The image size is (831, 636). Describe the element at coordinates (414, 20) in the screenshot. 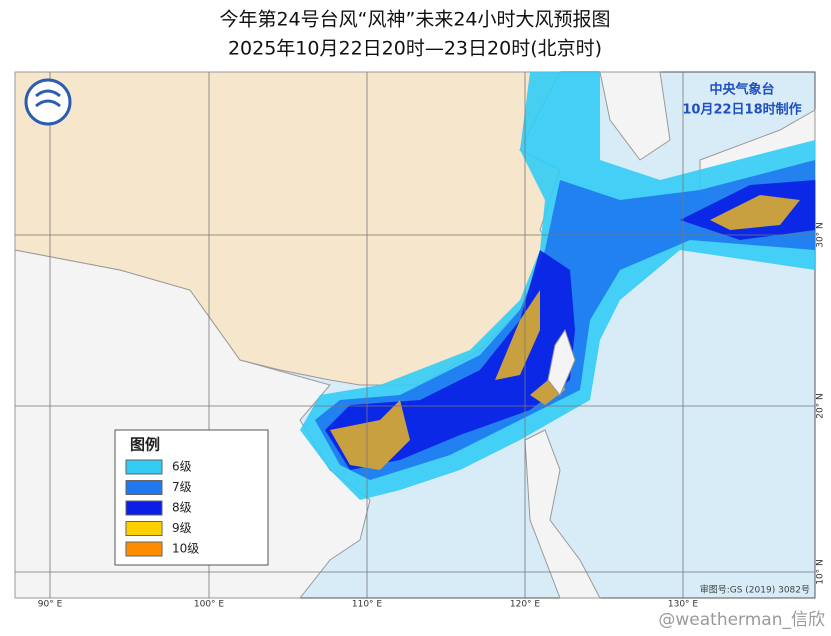

I see `title: 今年第24号台风“风神”未来24小时大风预报图` at that location.